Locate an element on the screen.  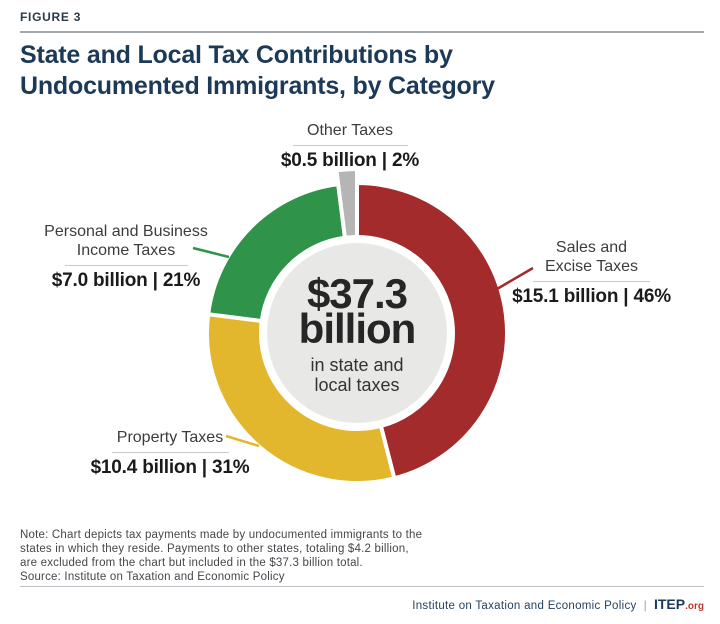
label-sales-excise-value: $15.1 billion | 46% is located at coordinates (591, 296).